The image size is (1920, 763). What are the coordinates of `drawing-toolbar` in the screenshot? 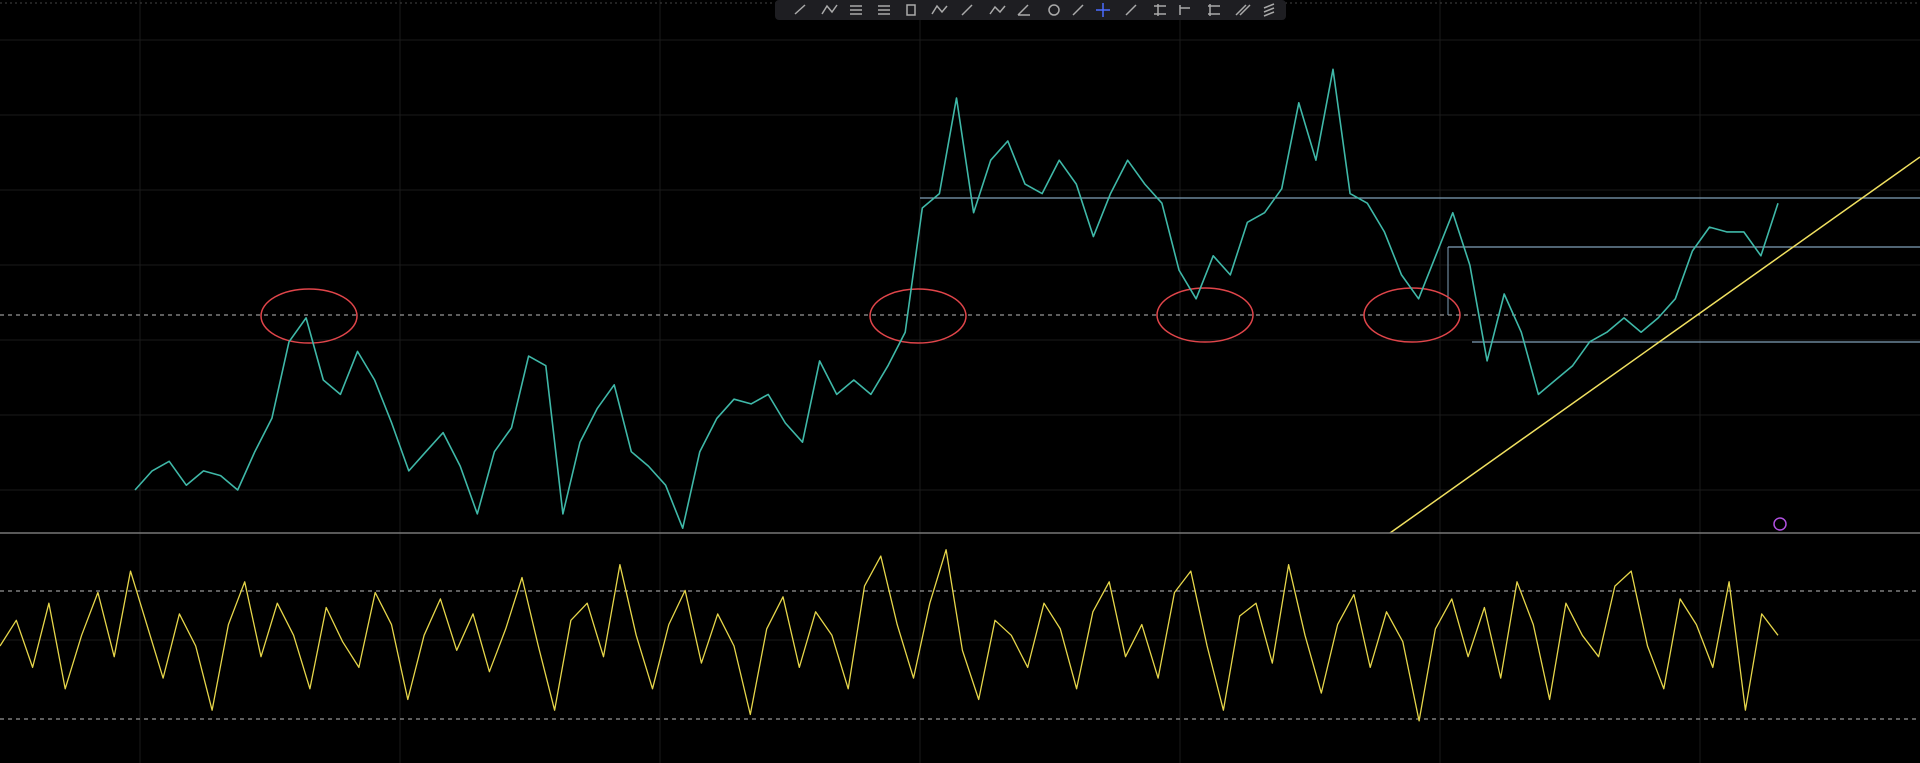 It's located at (1030, 10).